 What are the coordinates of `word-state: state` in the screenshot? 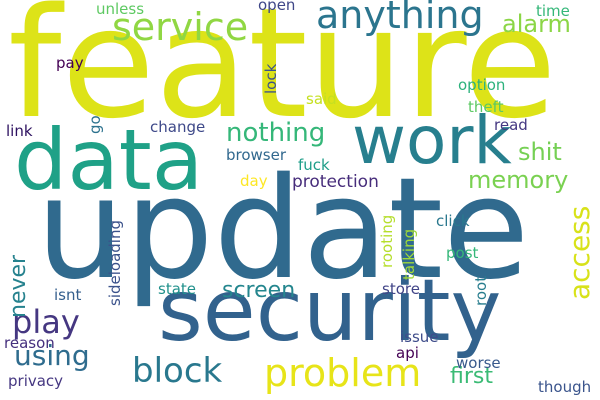 It's located at (177, 289).